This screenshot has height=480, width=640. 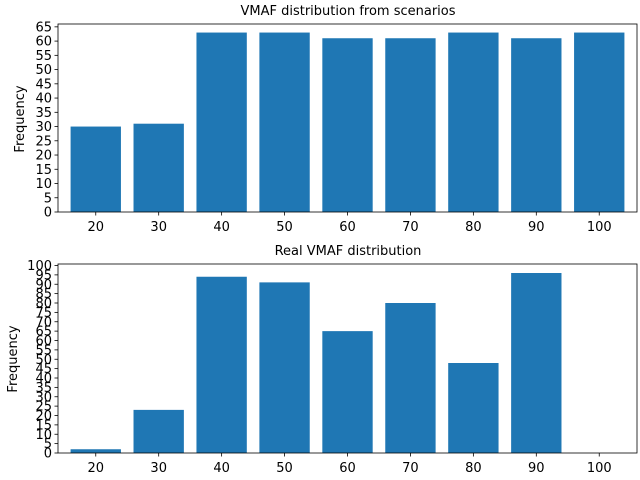 I want to click on y-tick-label: 95, so click(x=43, y=275).